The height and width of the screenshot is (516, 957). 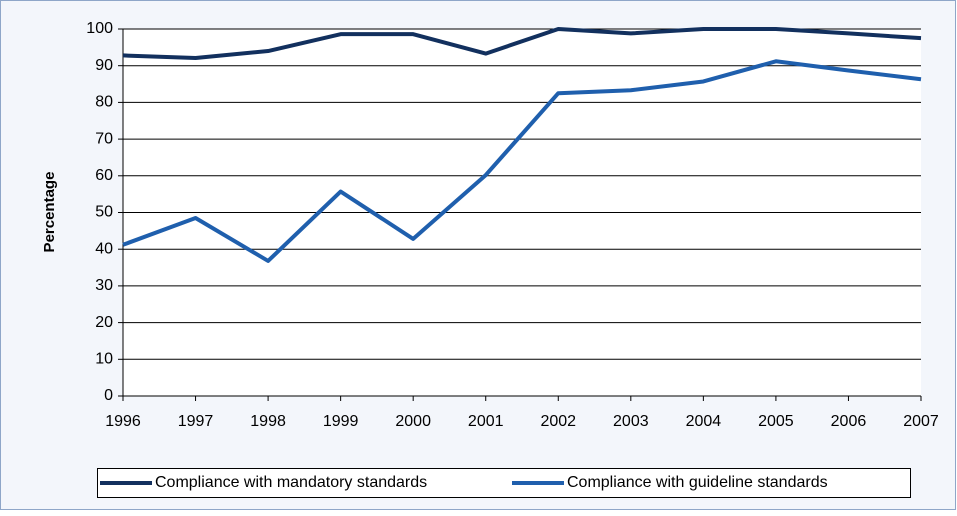 I want to click on y-tick-label: 0, so click(x=108, y=395).